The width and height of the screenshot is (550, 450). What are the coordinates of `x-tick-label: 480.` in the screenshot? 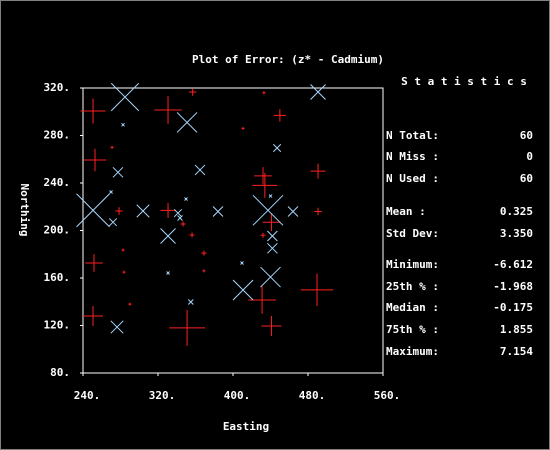 It's located at (312, 395).